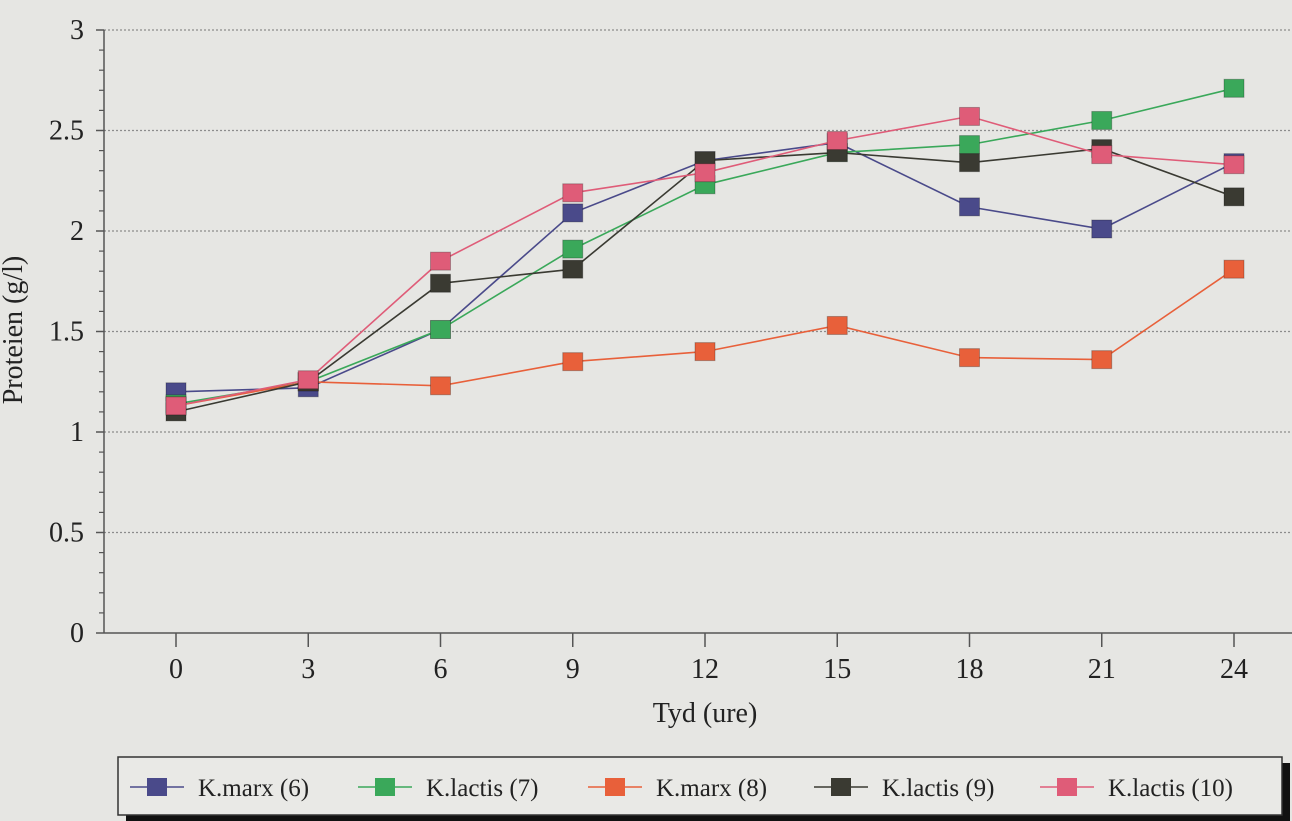 The width and height of the screenshot is (1292, 821). I want to click on x-tick-label: 3, so click(308, 669).